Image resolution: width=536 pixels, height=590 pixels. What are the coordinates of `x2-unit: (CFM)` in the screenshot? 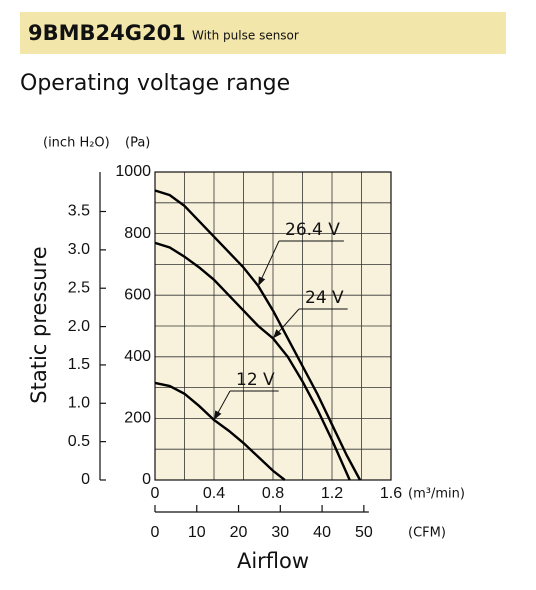 It's located at (427, 533).